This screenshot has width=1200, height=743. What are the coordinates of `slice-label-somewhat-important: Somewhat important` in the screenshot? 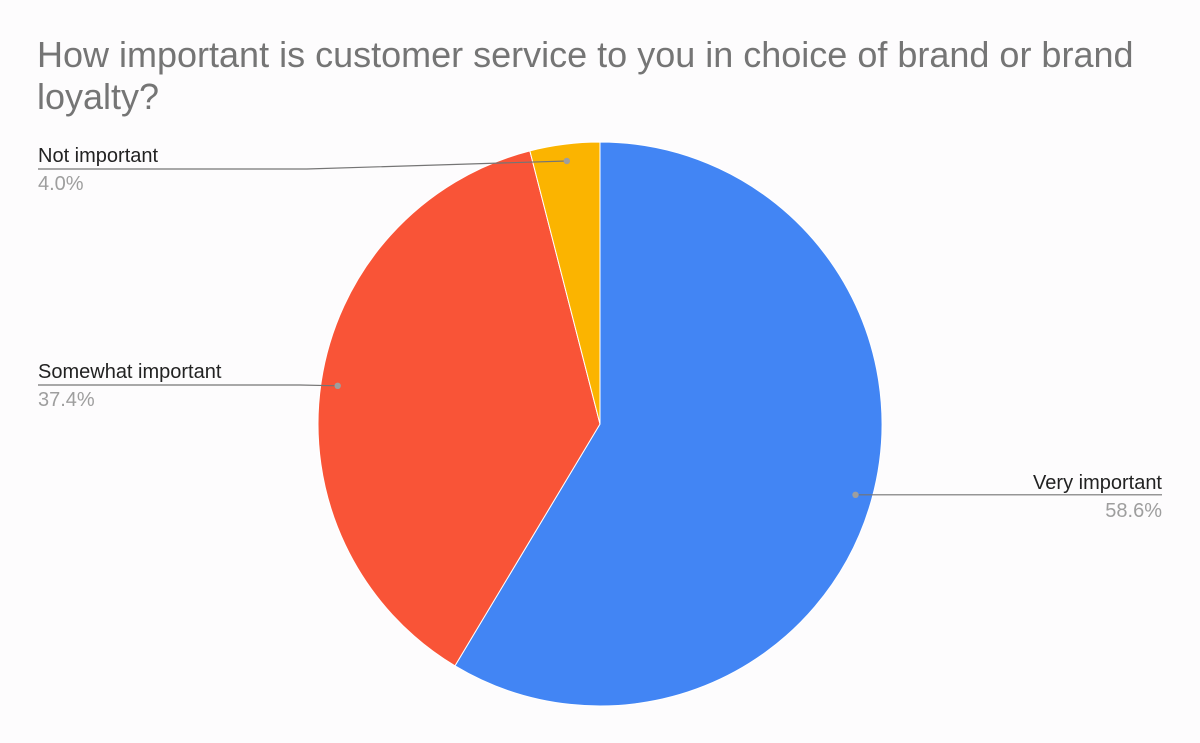 It's located at (130, 372).